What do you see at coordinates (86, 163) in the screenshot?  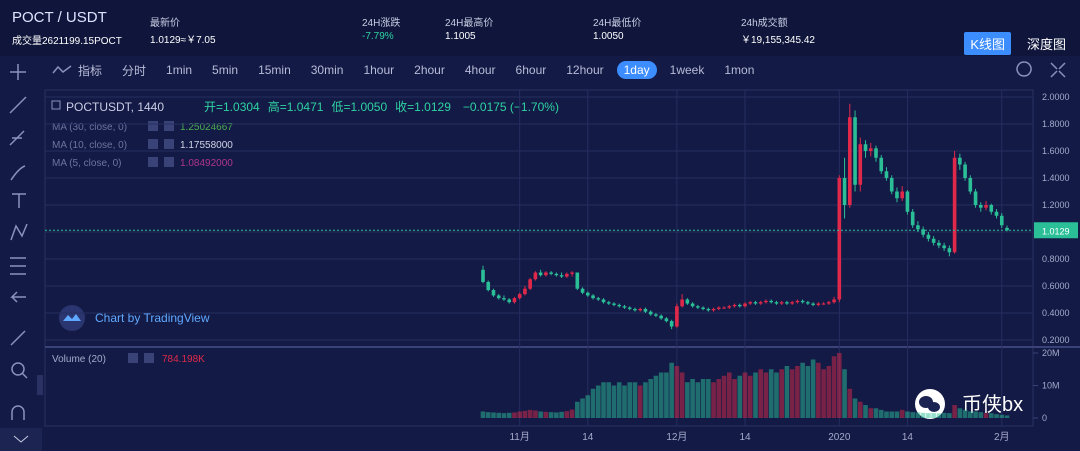 I see `ma-name: MA (5, close, 0)` at bounding box center [86, 163].